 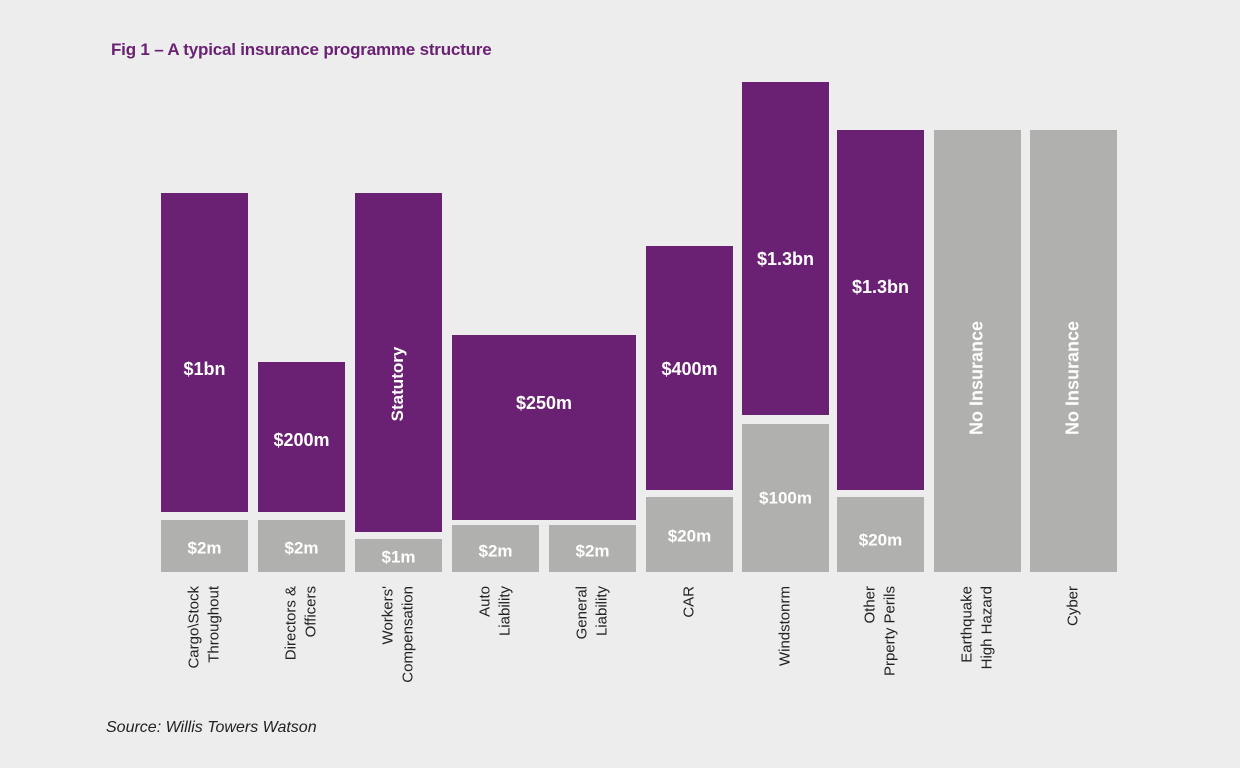 What do you see at coordinates (966, 624) in the screenshot?
I see `category-label: Earthquake` at bounding box center [966, 624].